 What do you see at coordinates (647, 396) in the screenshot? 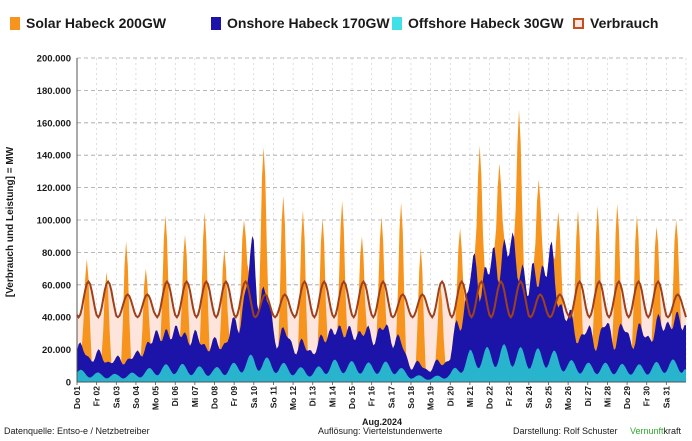
I see `x-tick-label: Fr 30` at bounding box center [647, 396].